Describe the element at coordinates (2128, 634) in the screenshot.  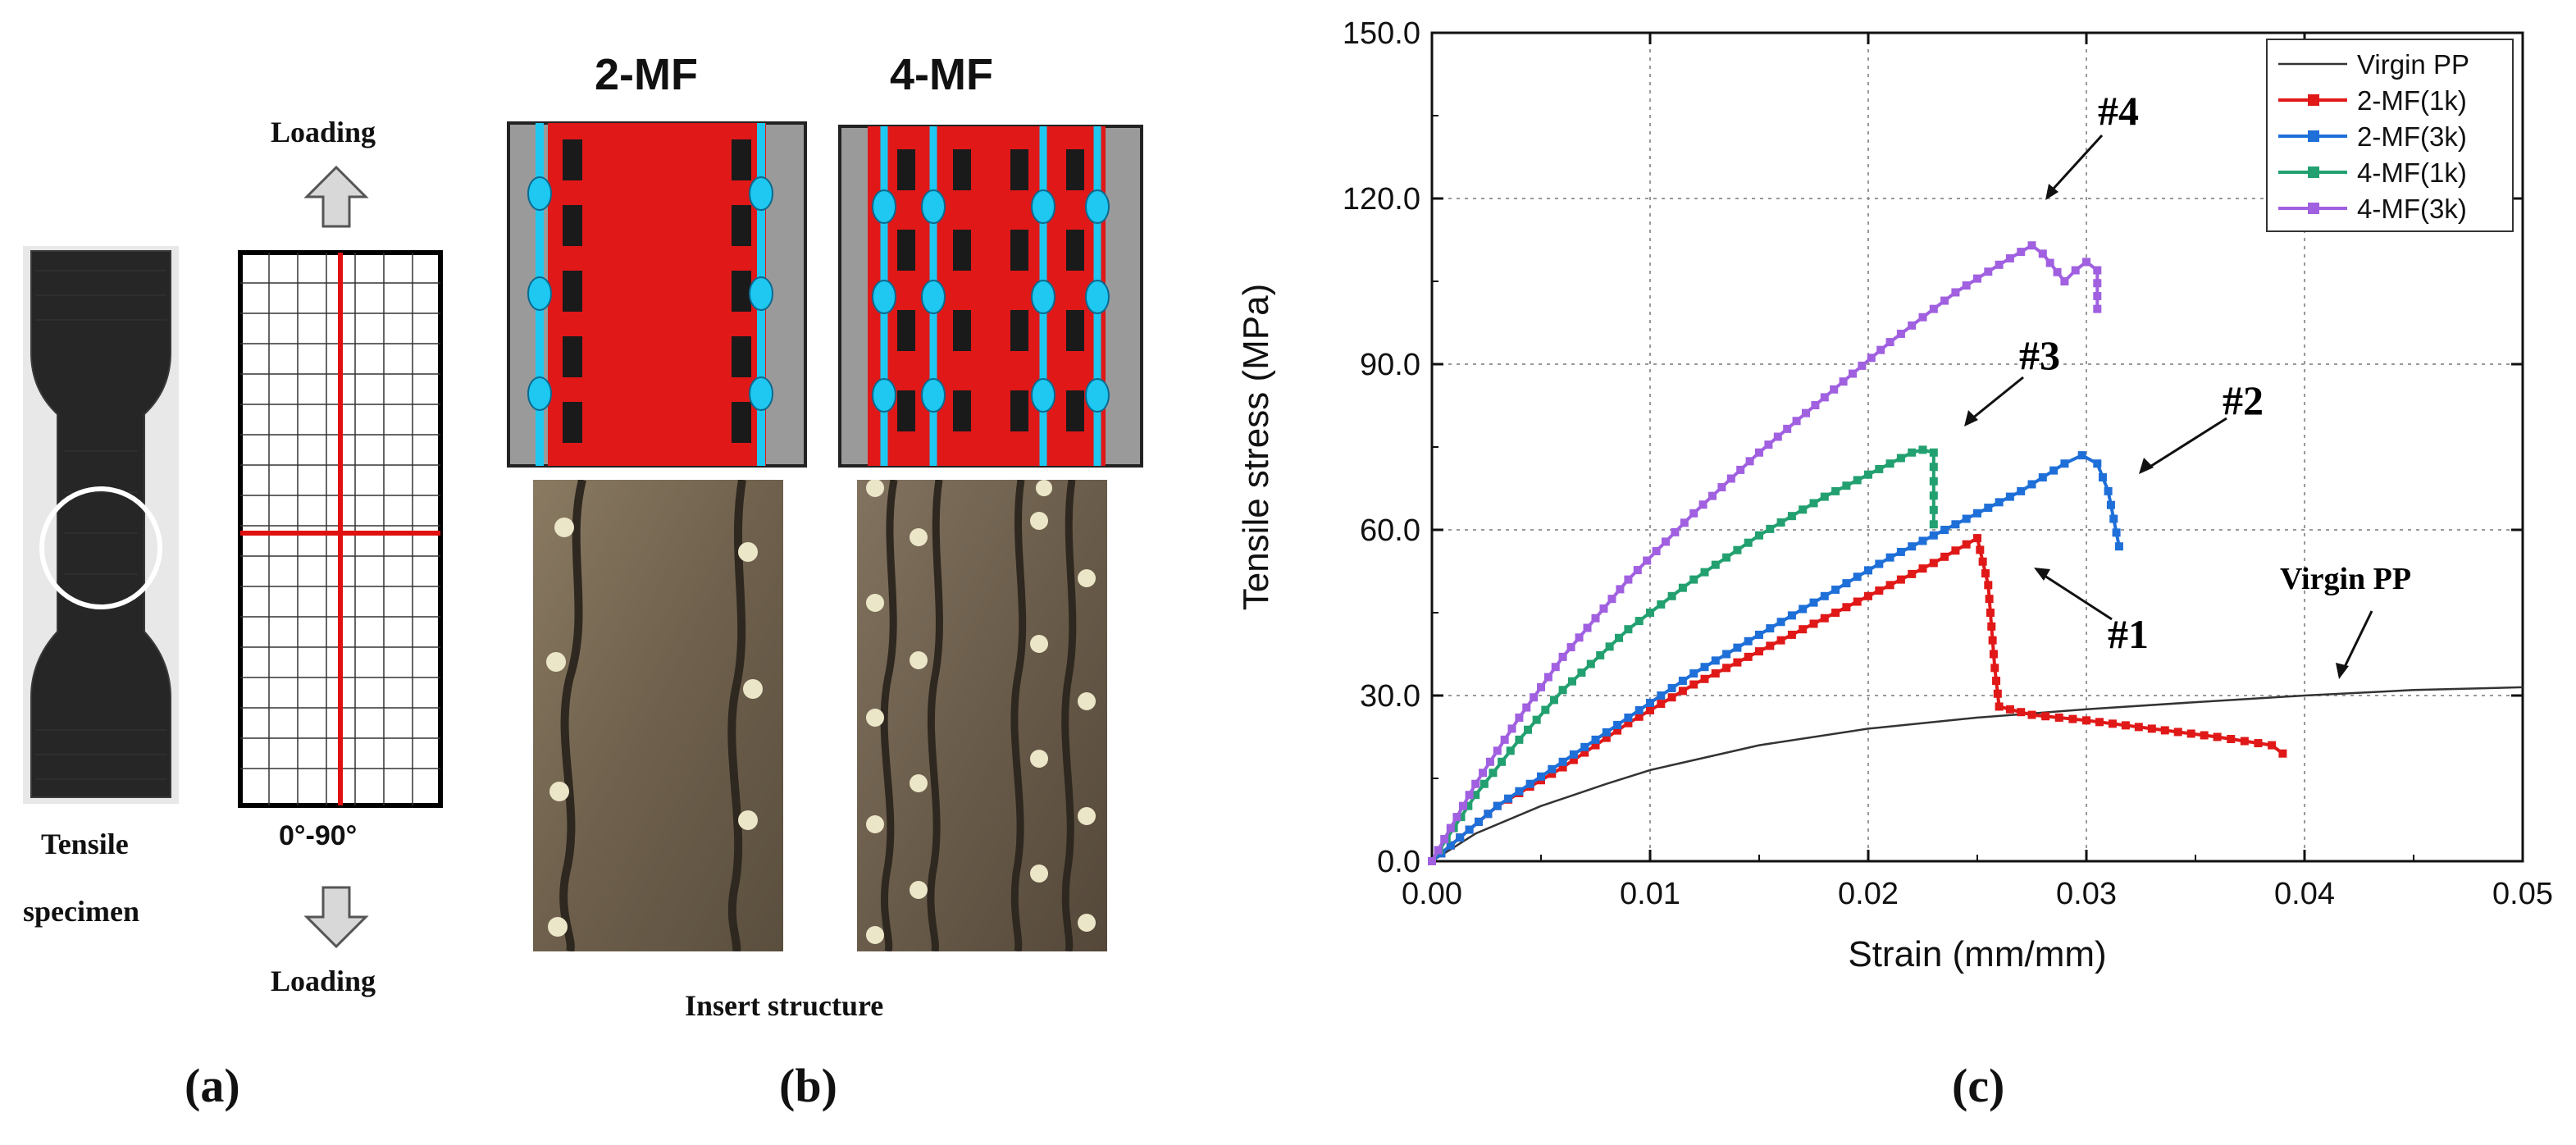
I see `annotation-1: #1` at that location.